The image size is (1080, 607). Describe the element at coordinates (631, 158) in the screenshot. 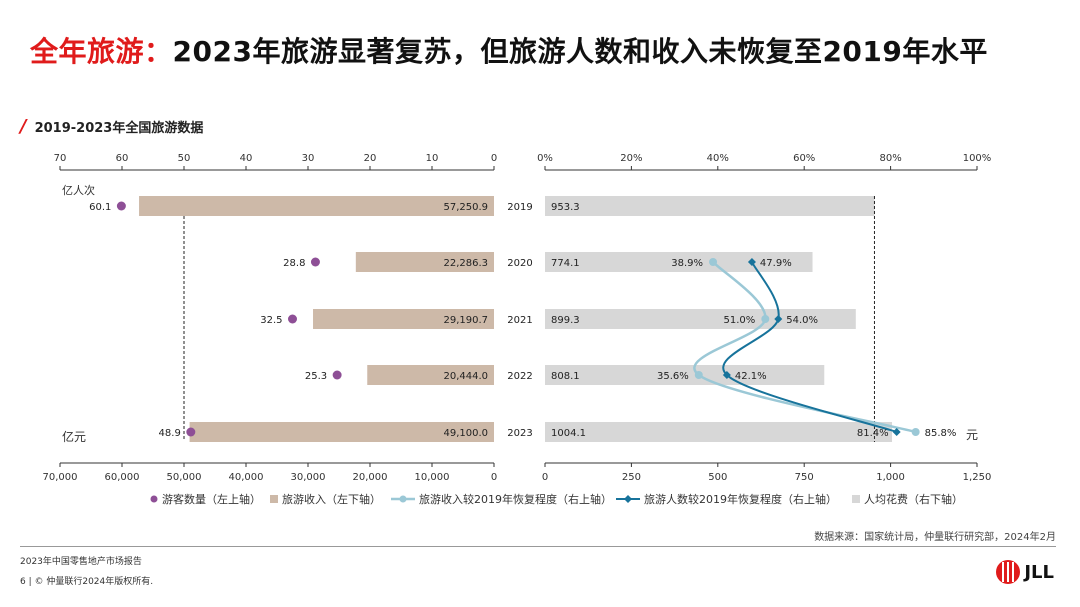

I see `right-top-tick-label: 20%` at that location.